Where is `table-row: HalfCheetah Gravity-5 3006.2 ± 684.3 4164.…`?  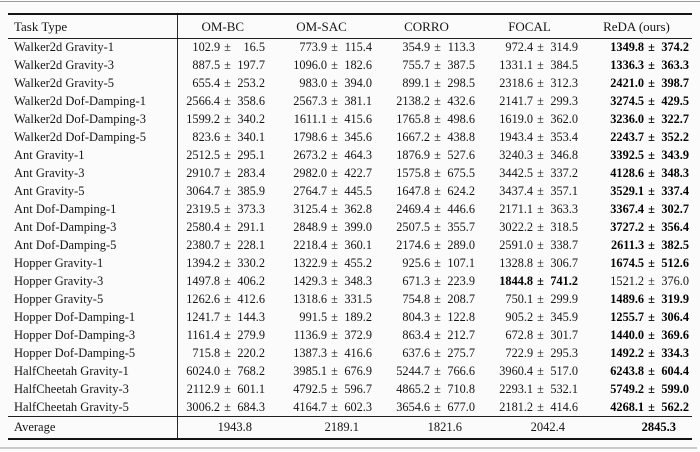 table-row: HalfCheetah Gravity-5 3006.2 ± 684.3 4164.… is located at coordinates (350, 407).